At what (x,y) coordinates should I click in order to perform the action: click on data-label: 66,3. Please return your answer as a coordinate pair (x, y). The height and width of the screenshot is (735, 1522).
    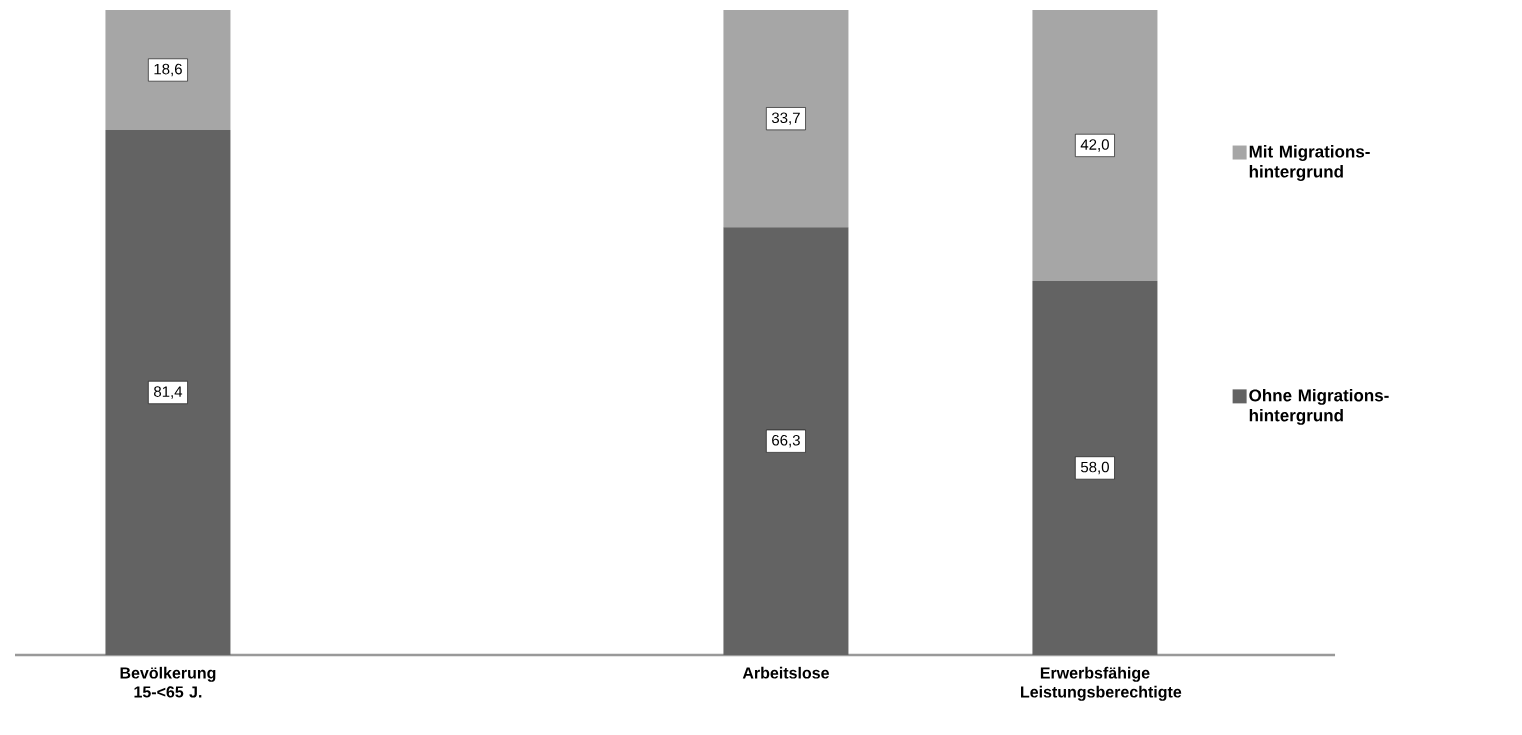
    Looking at the image, I should click on (786, 441).